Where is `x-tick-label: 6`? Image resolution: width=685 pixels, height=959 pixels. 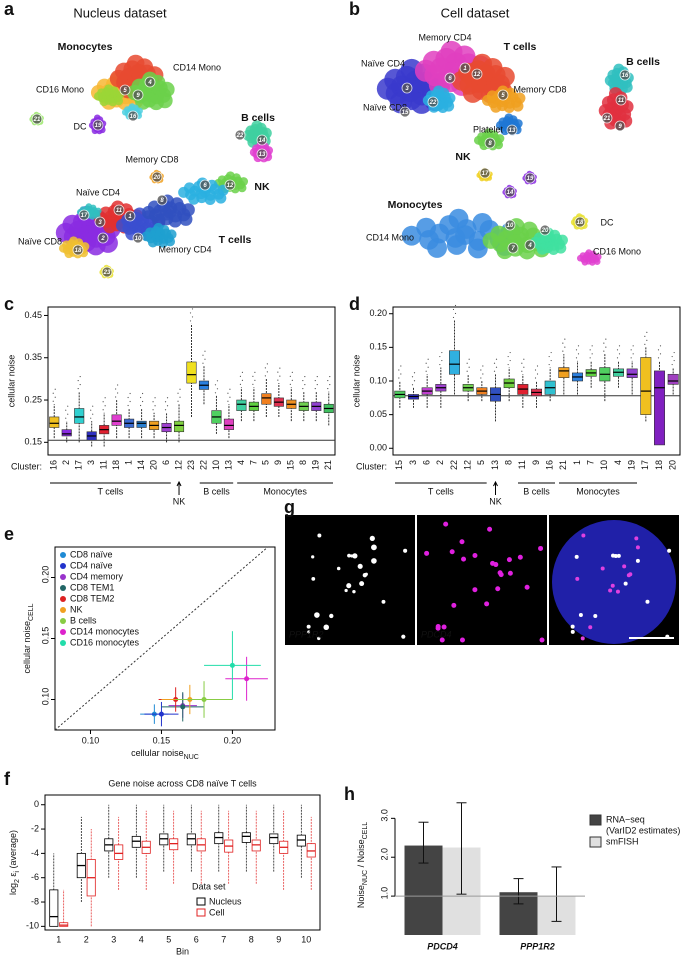 x-tick-label: 6 is located at coordinates (196, 939).